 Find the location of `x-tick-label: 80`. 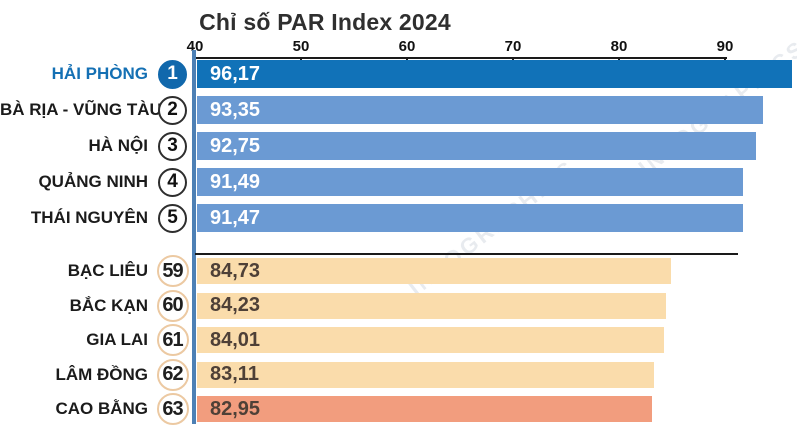

x-tick-label: 80 is located at coordinates (619, 46).